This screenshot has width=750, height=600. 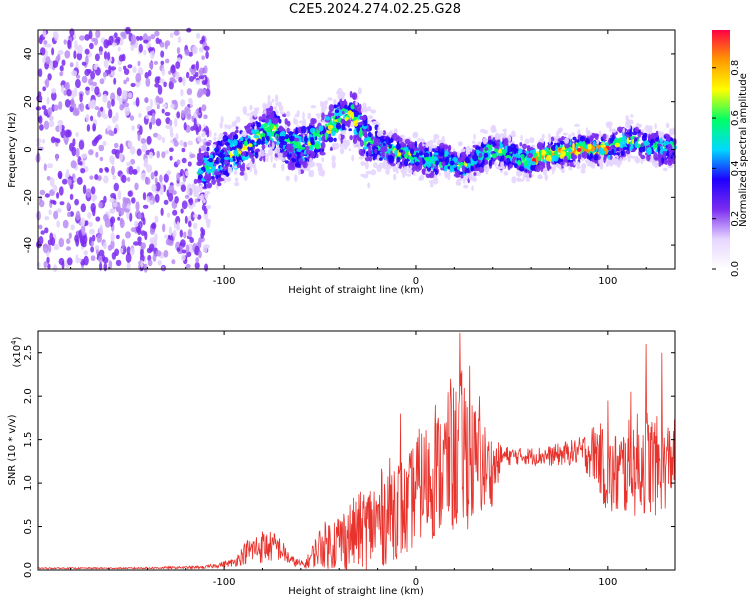 I want to click on colorbar-ticks: 0.0 0.2 0.4 0.6 0.8, so click(x=726, y=168).